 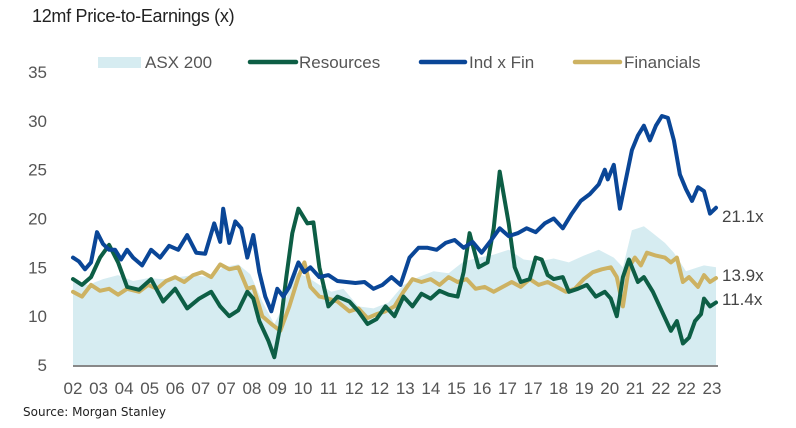 What do you see at coordinates (635, 388) in the screenshot?
I see `x-tick-label: 21` at bounding box center [635, 388].